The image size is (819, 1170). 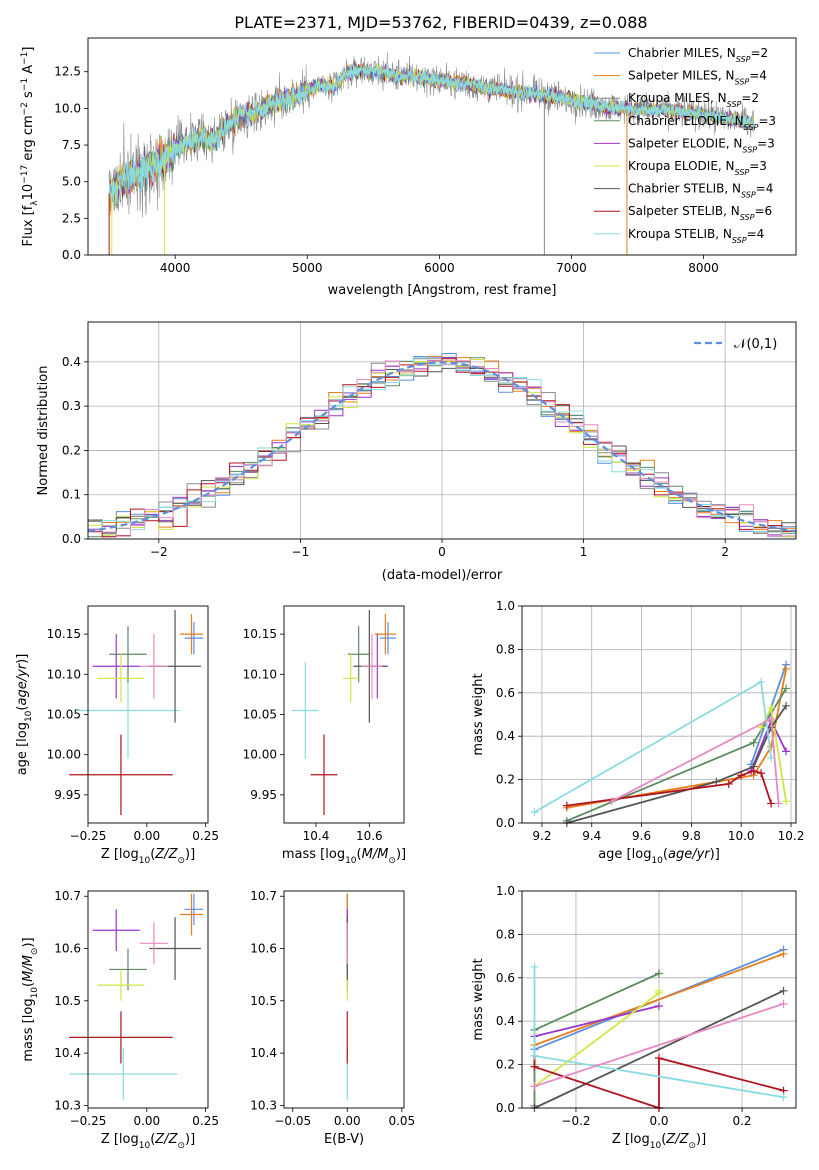 I want to click on massweight_vs_age-lines, so click(x=660, y=743).